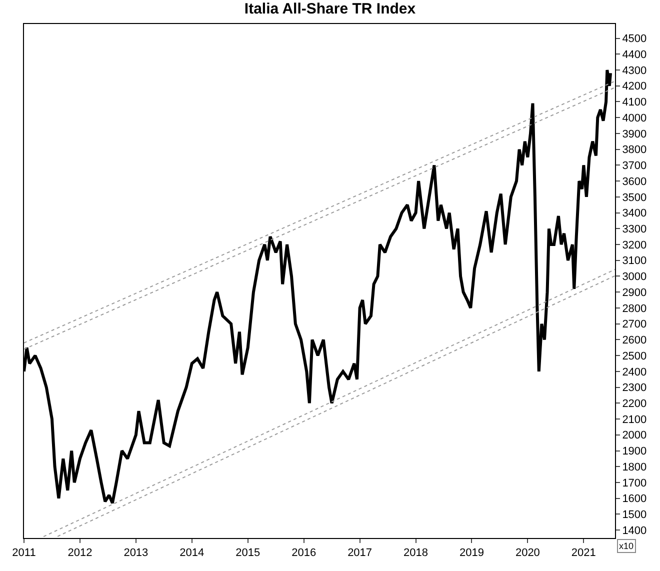  Describe the element at coordinates (626, 546) in the screenshot. I see `text: x10` at that location.